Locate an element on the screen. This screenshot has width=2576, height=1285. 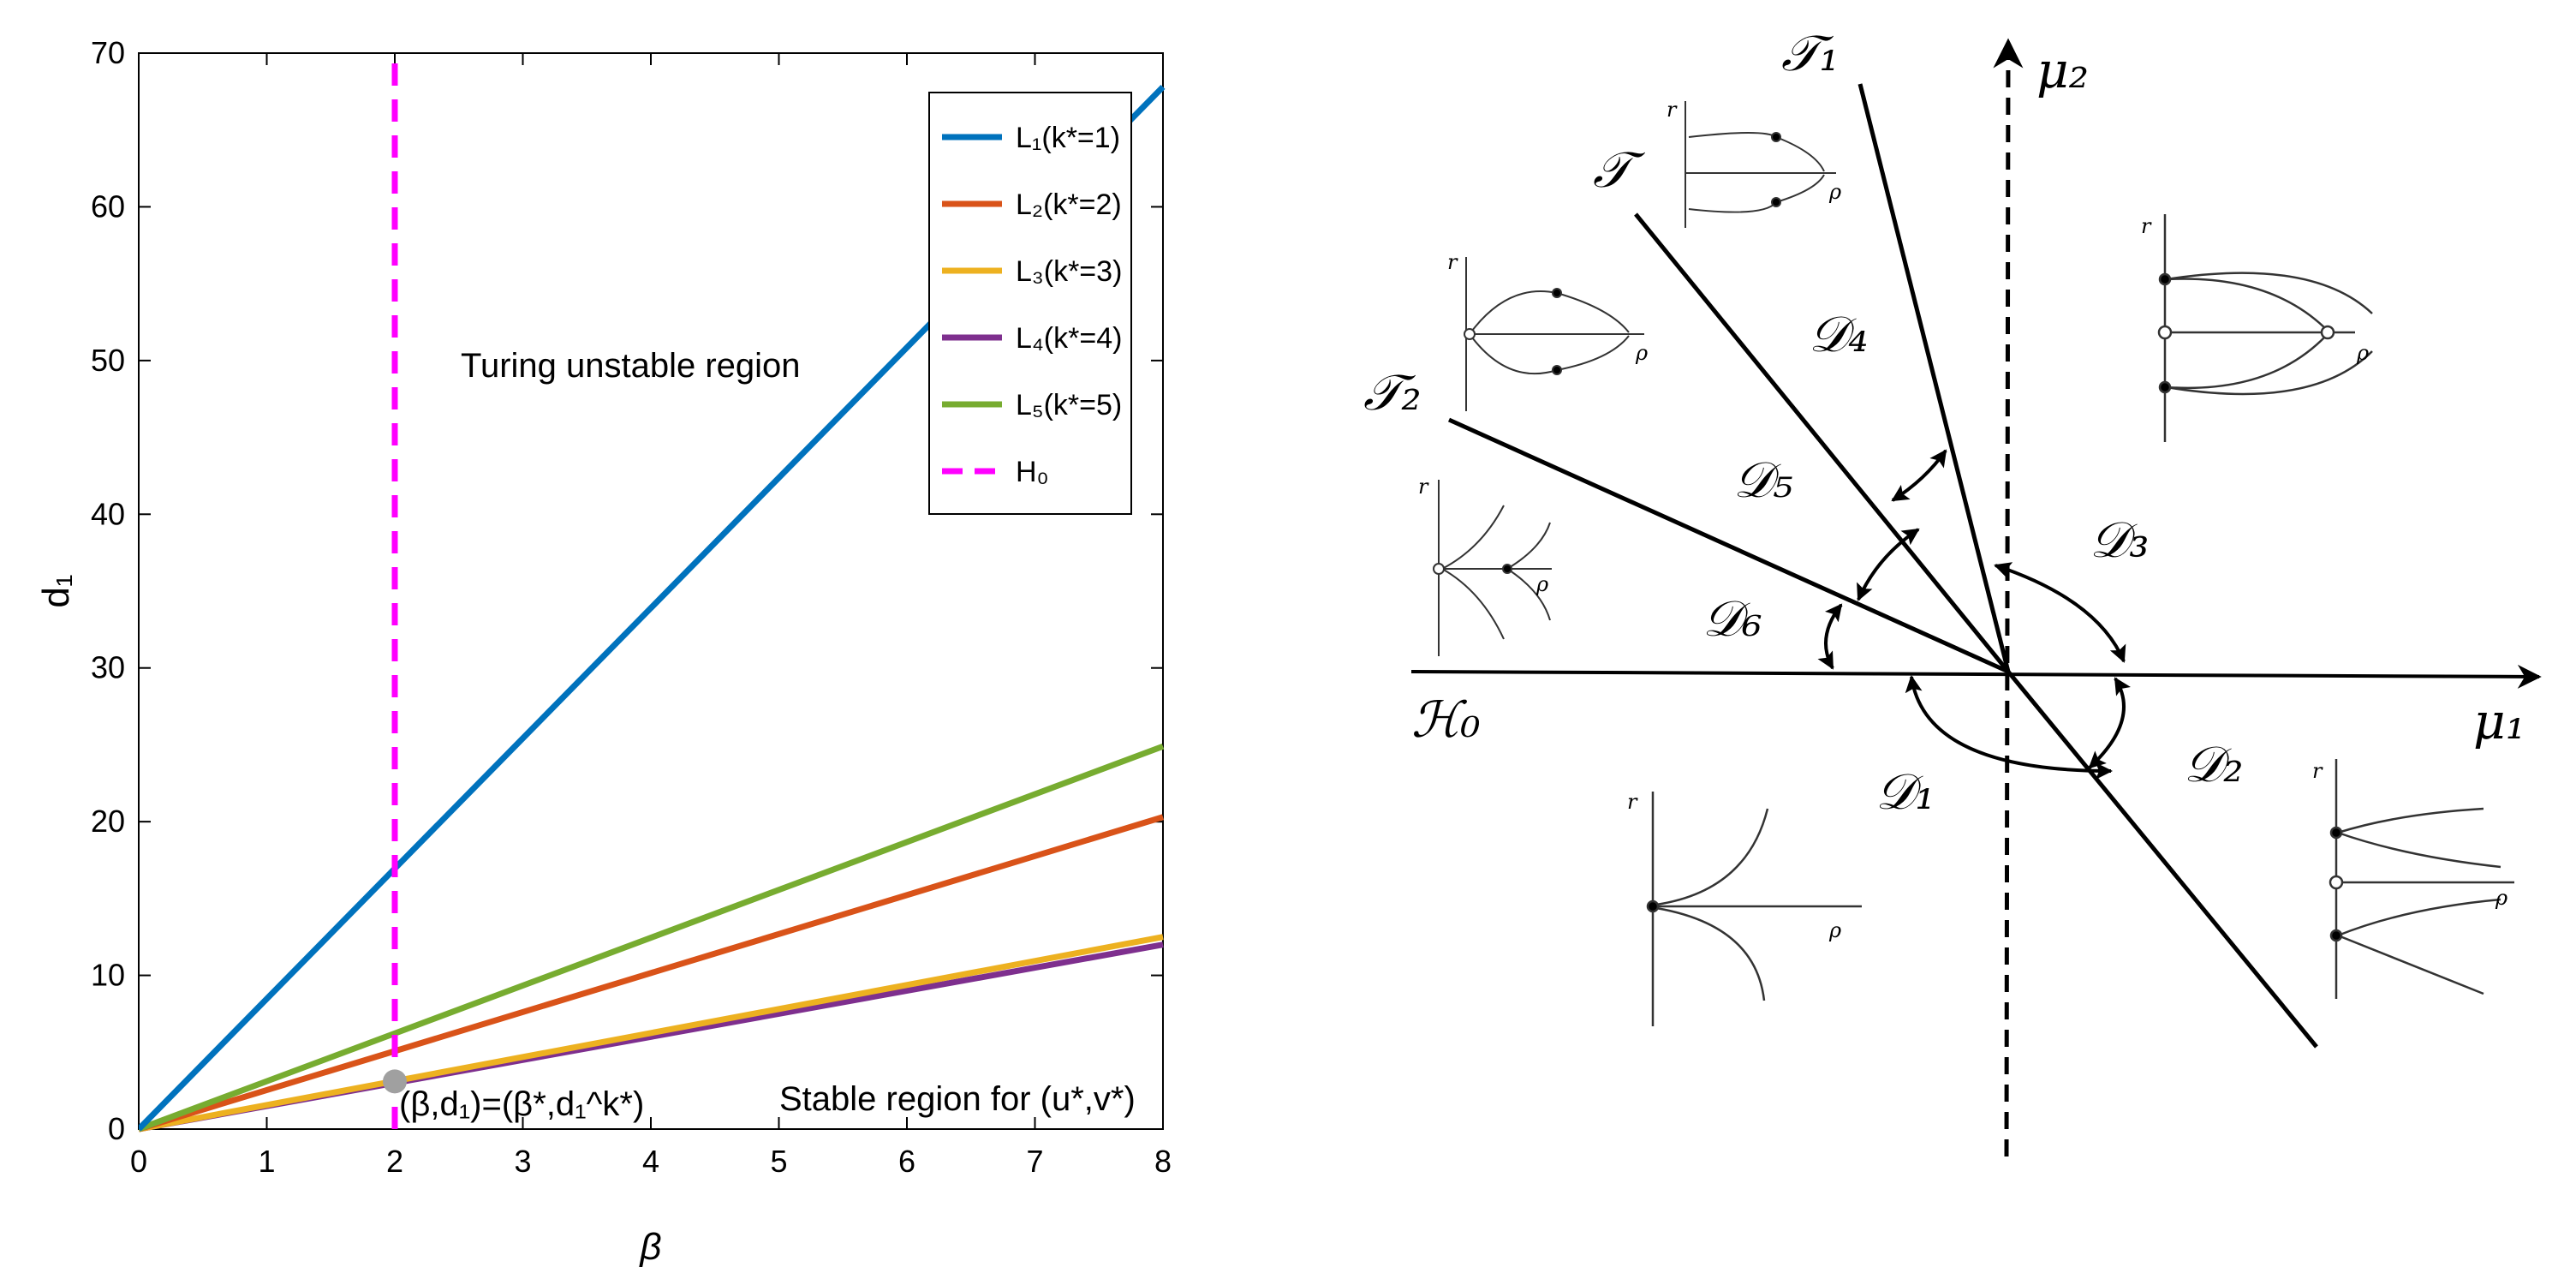
x-tick-label: 5 is located at coordinates (778, 1161).